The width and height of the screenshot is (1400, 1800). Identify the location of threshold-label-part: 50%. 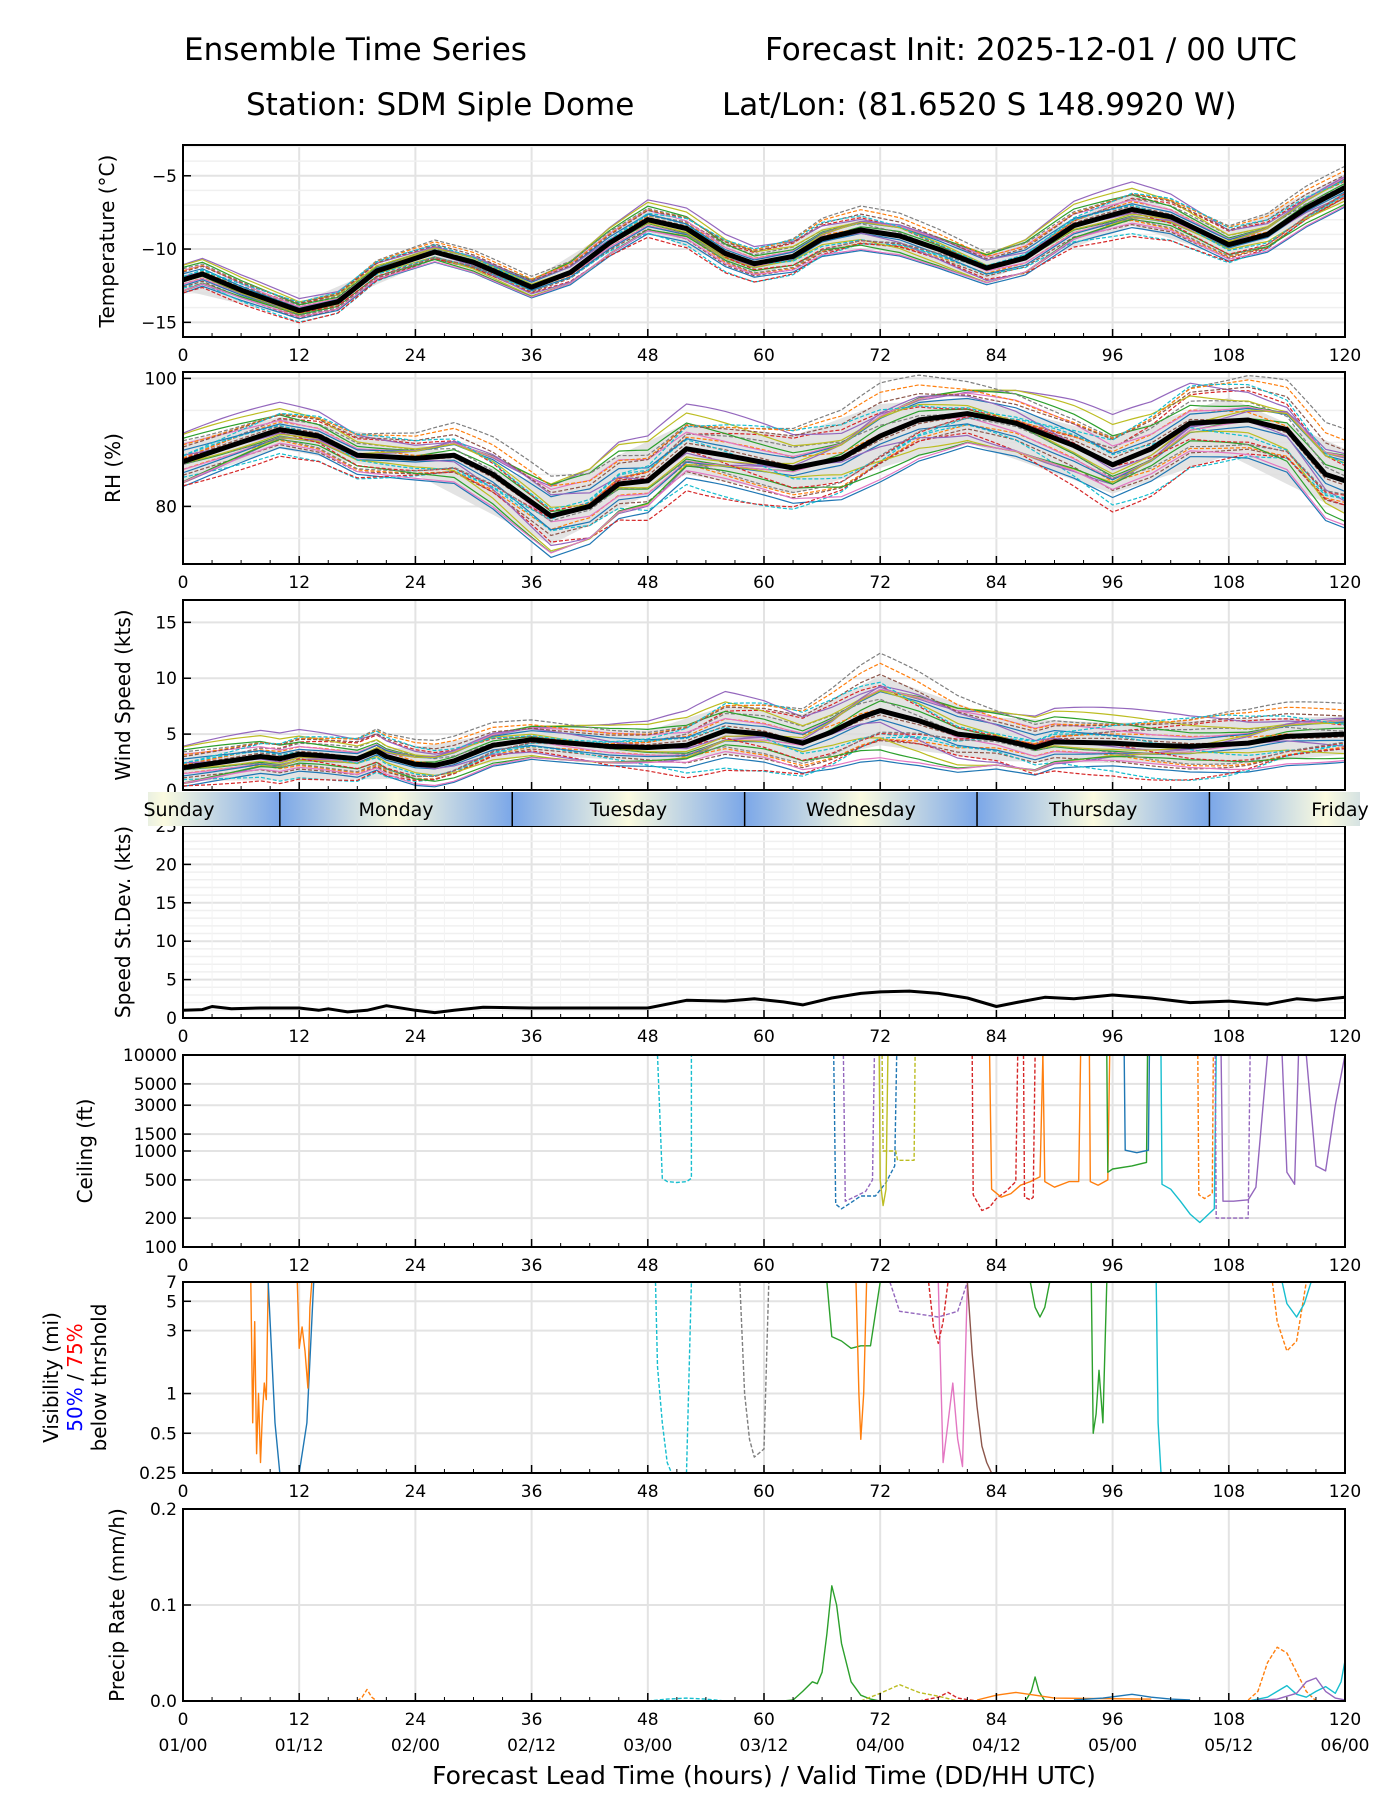
(75, 1409).